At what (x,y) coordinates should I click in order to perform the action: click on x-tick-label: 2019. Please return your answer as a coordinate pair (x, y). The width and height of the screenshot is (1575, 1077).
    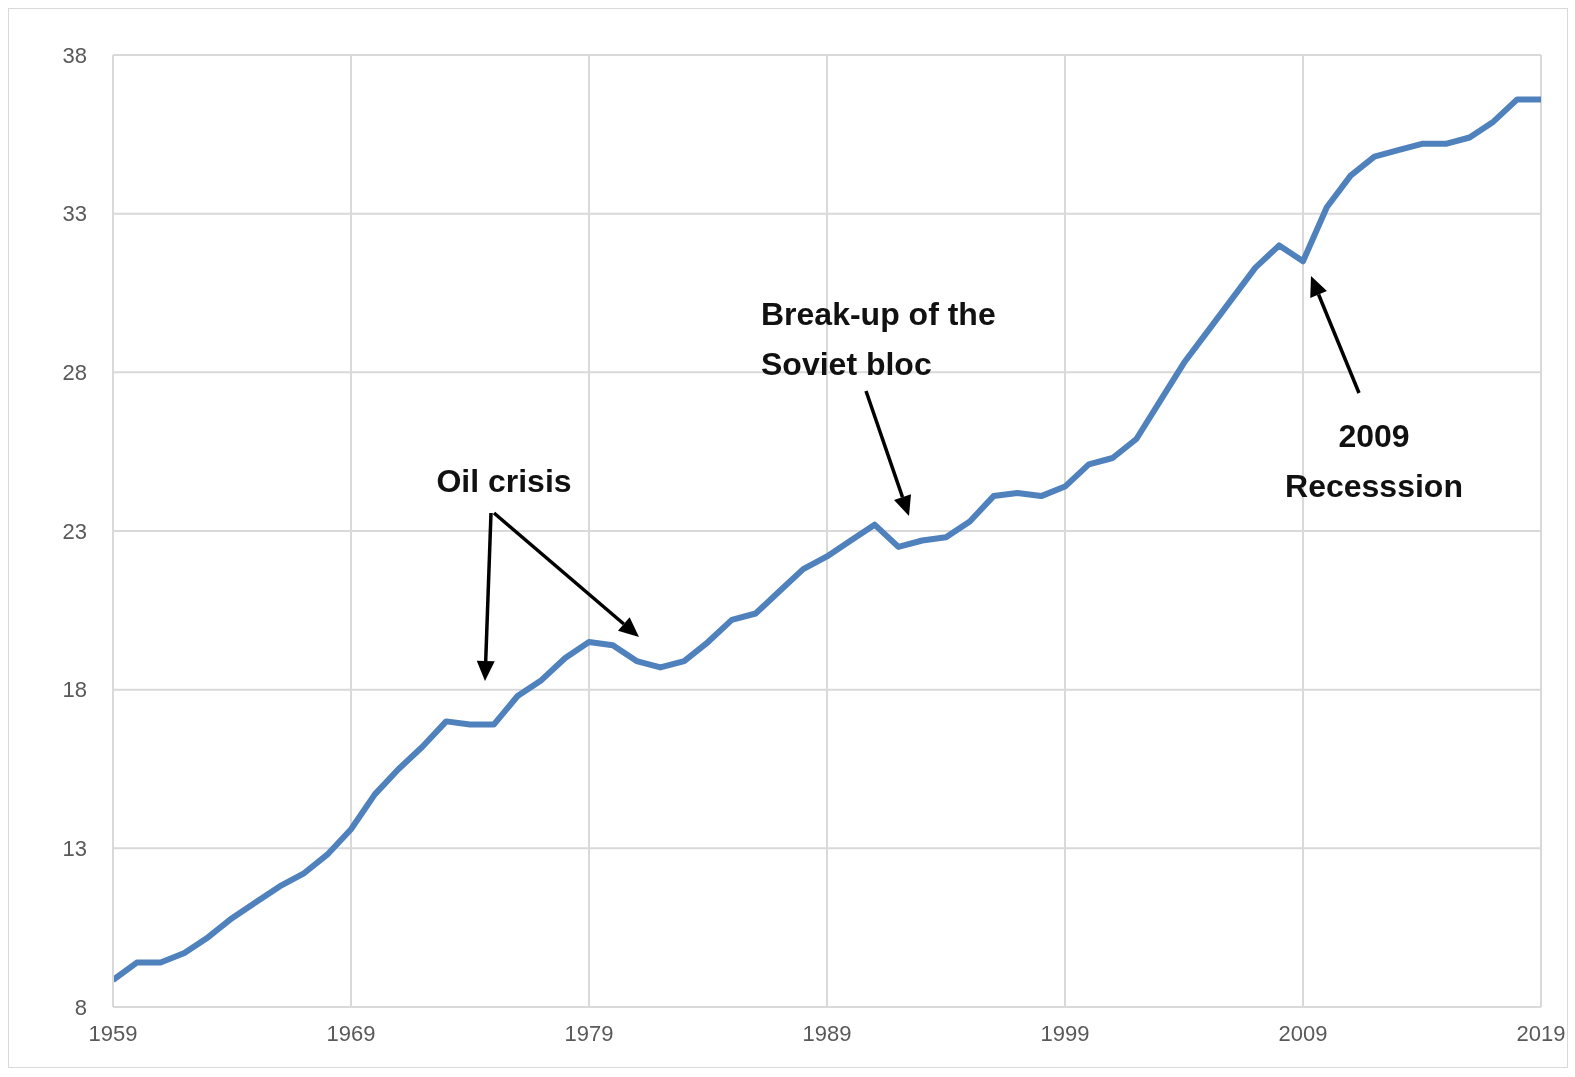
    Looking at the image, I should click on (1541, 1033).